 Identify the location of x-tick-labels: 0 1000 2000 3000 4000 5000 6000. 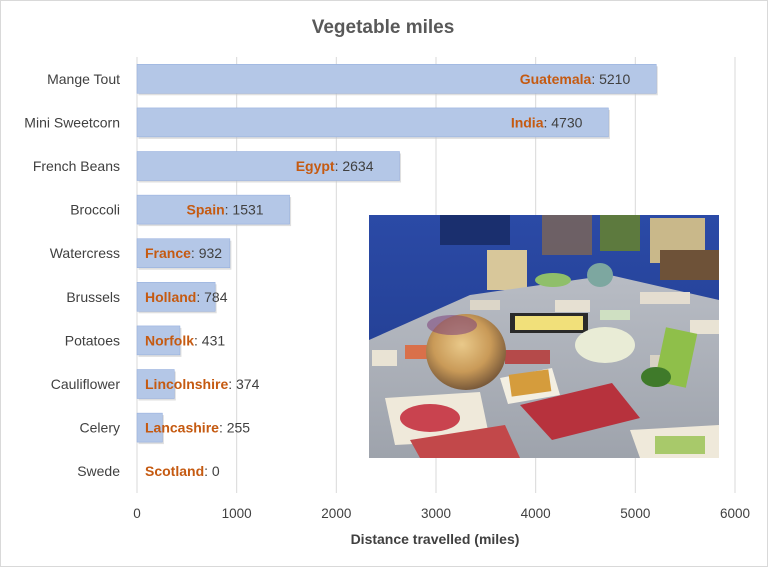
(441, 513).